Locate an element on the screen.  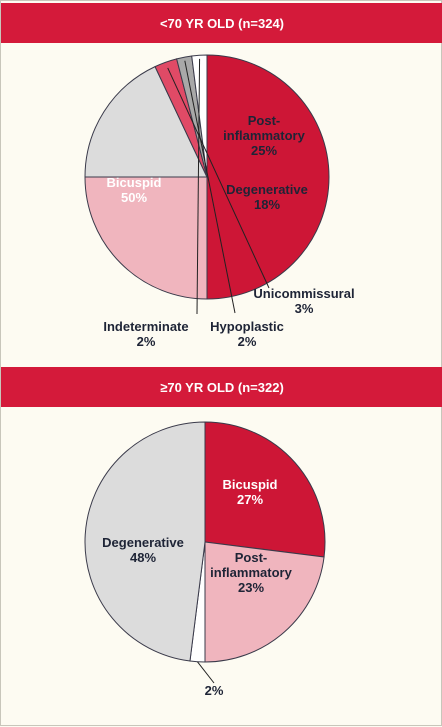
chart2-label-other: 2% is located at coordinates (214, 690).